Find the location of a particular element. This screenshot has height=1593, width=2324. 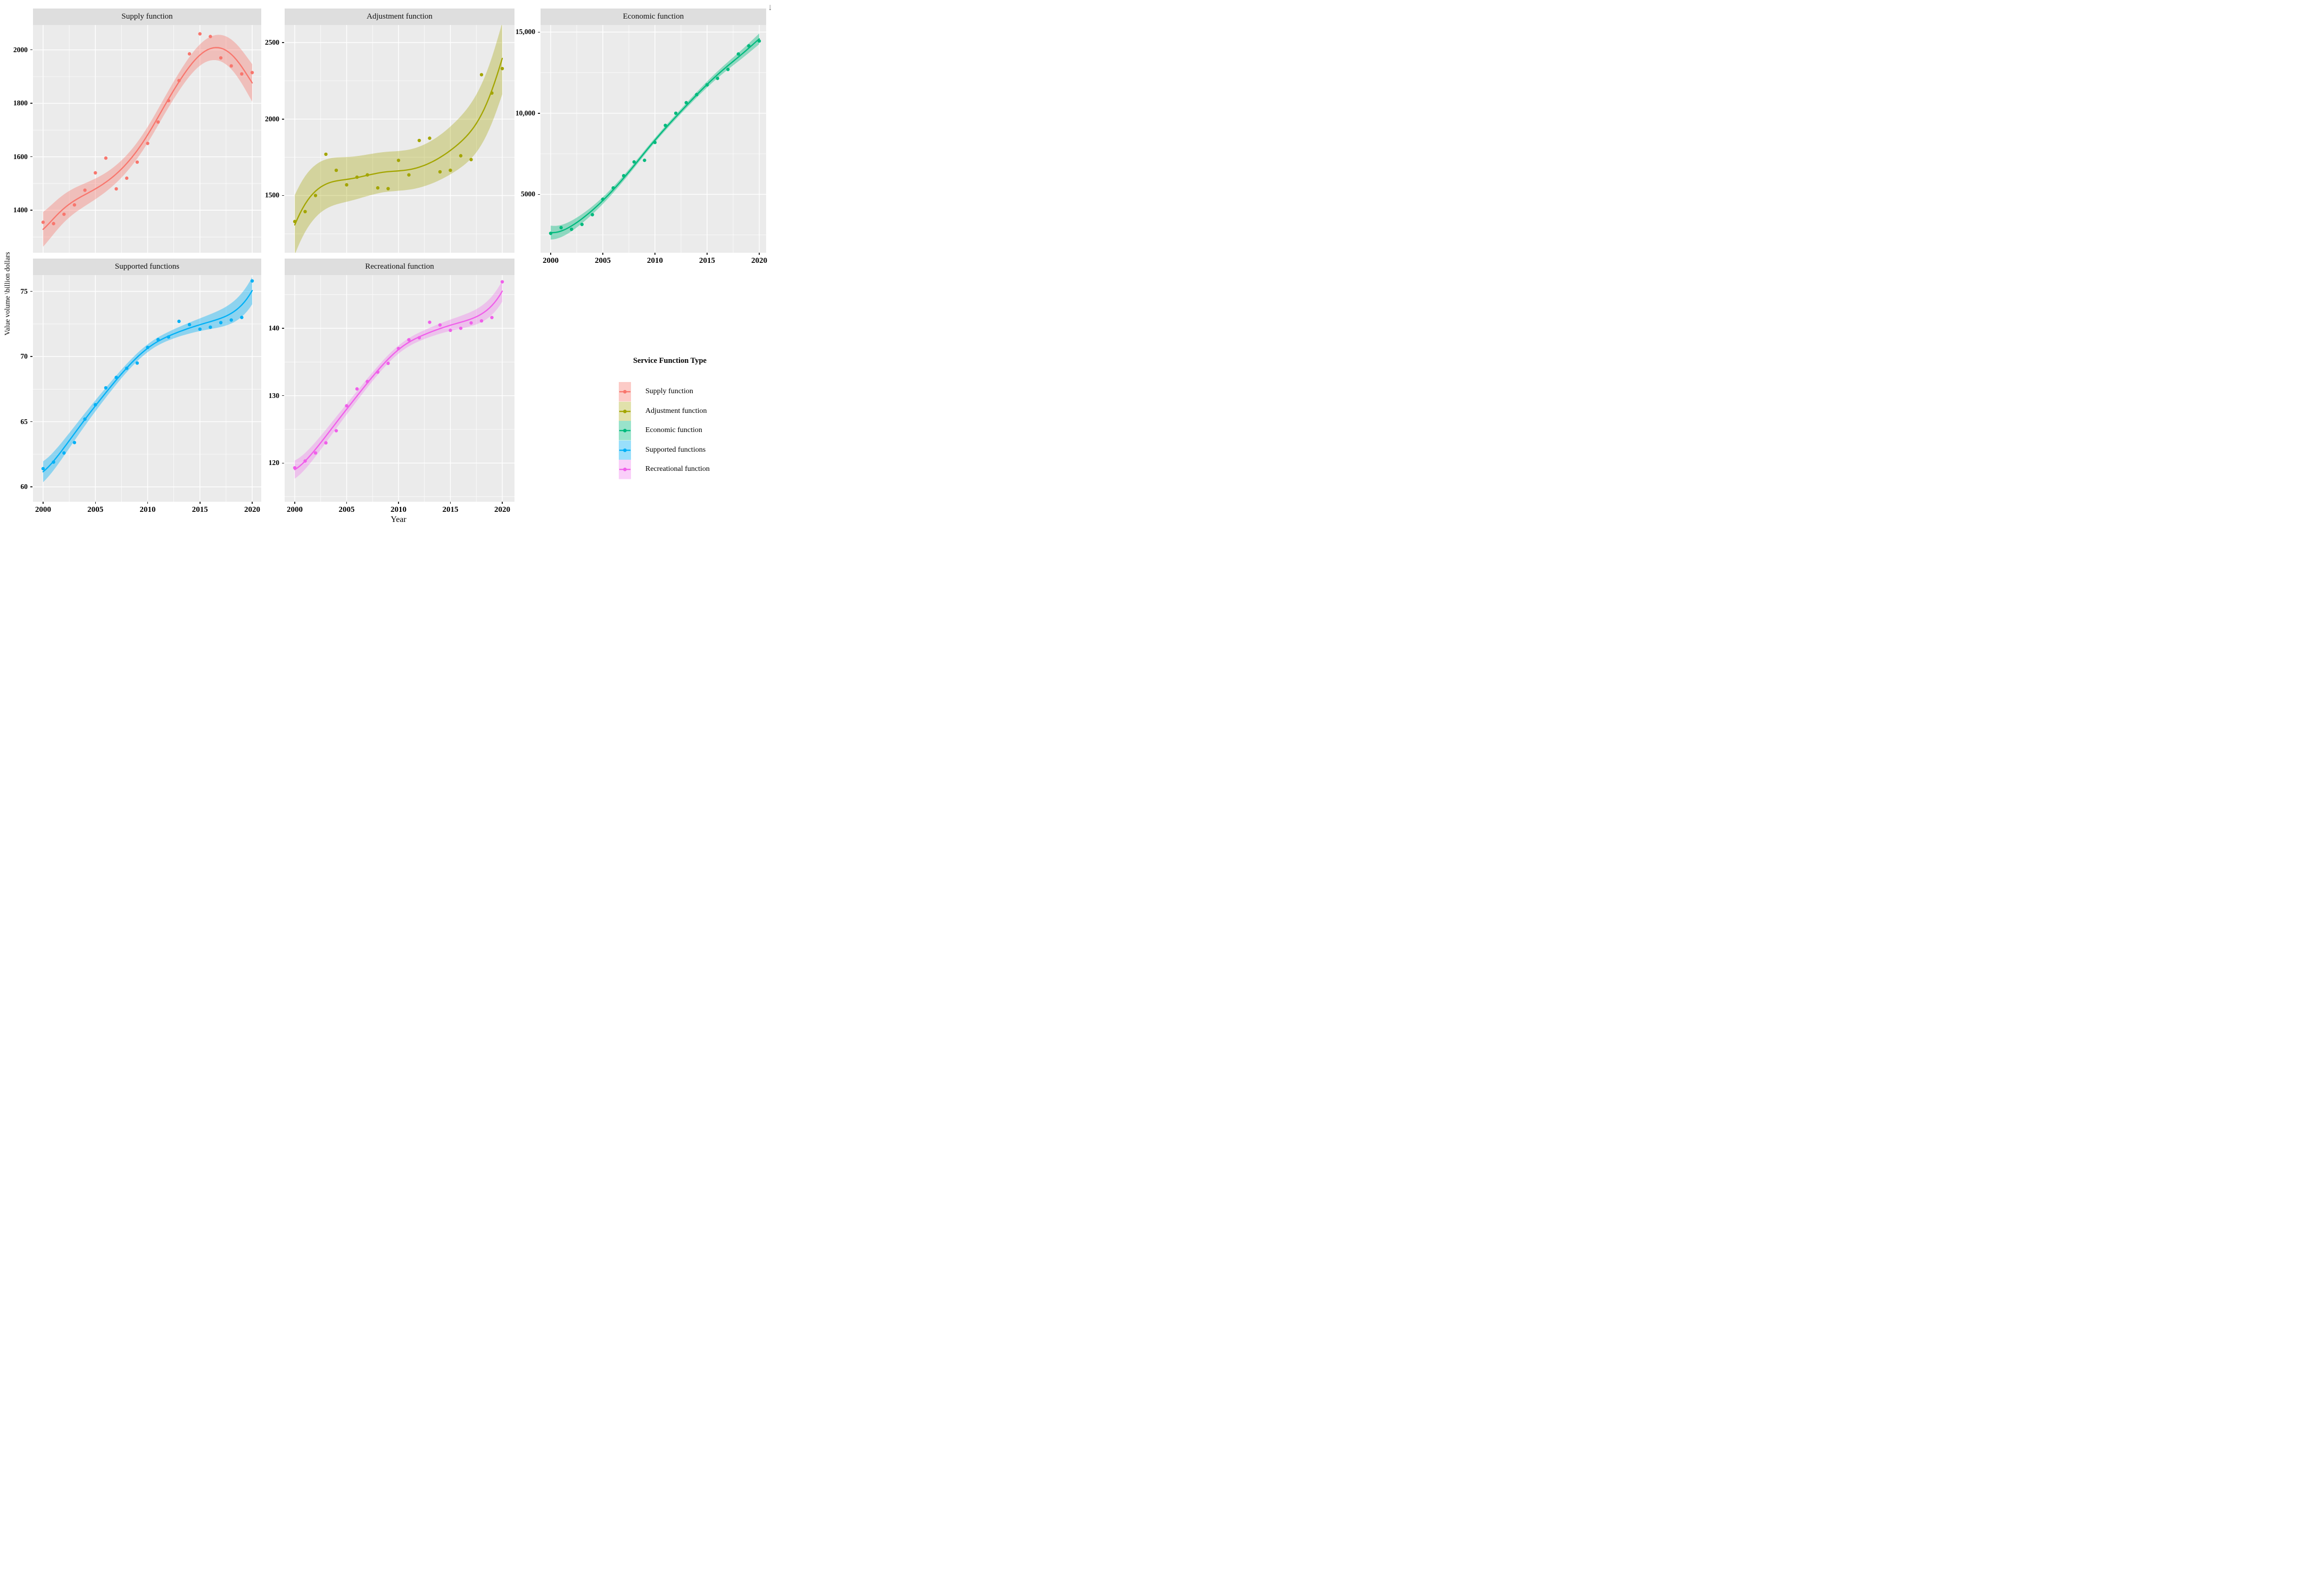

y-tick-label: 130 is located at coordinates (273, 395).